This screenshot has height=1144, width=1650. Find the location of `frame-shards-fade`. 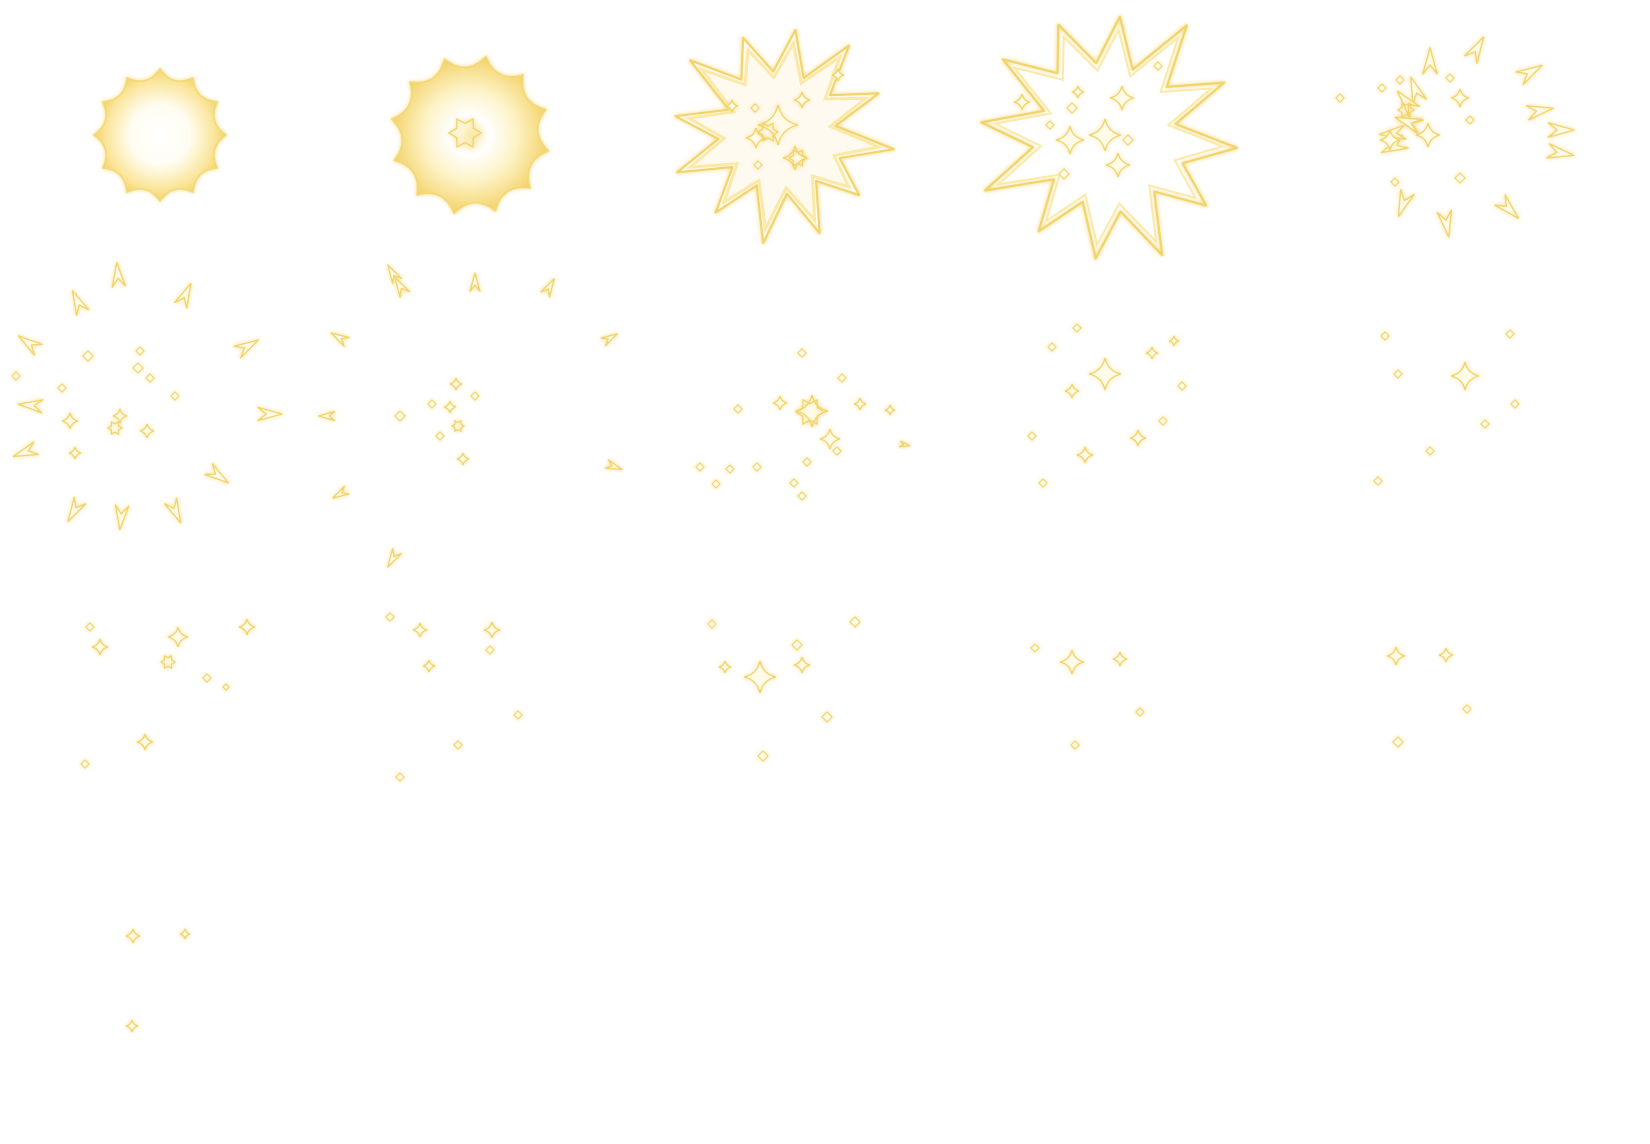

frame-shards-fade is located at coordinates (470, 416).